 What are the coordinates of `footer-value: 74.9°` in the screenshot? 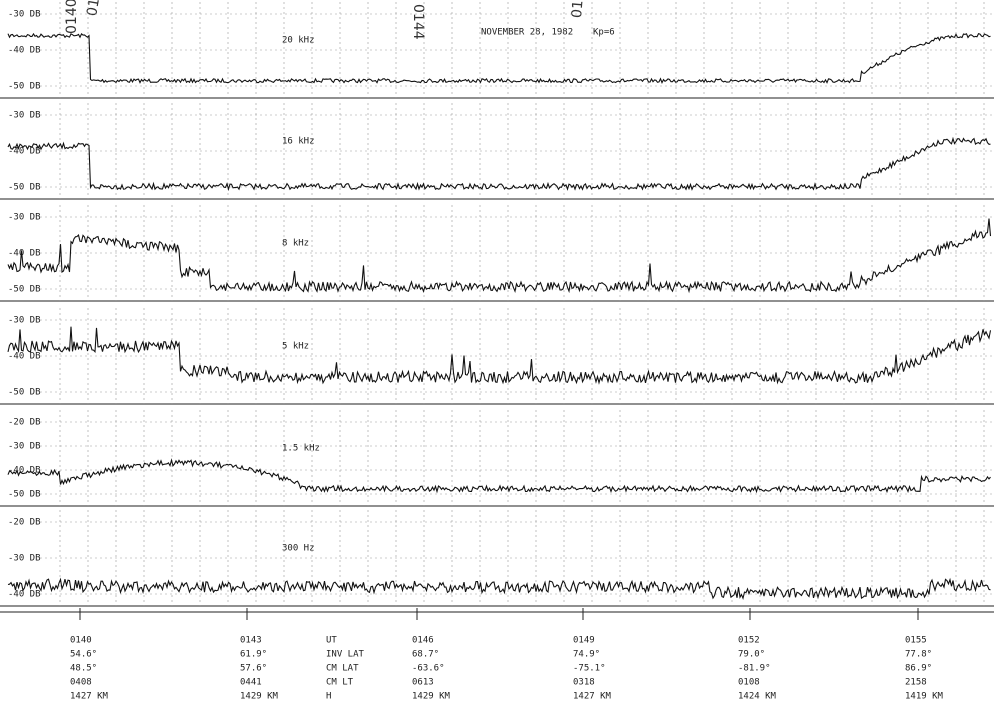 It's located at (586, 655).